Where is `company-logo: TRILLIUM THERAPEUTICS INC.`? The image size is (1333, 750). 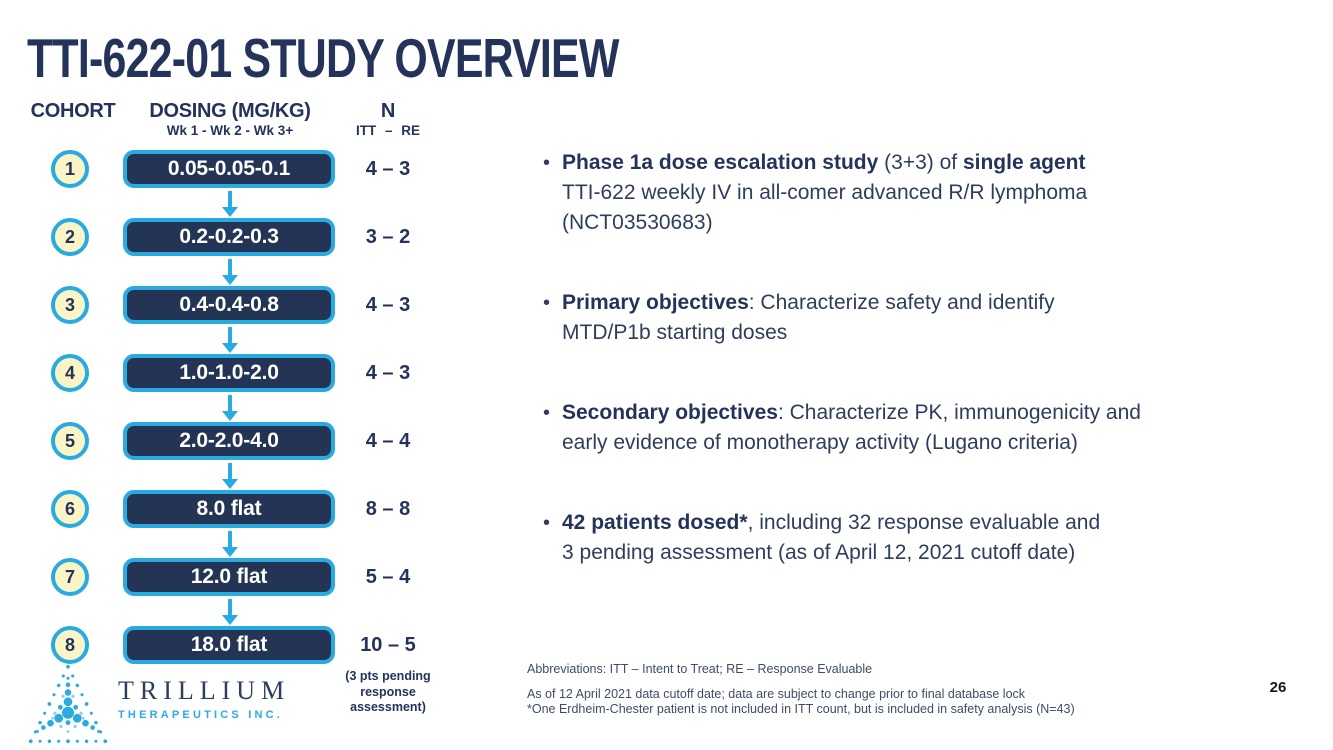
company-logo: TRILLIUM THERAPEUTICS INC. is located at coordinates (156, 704).